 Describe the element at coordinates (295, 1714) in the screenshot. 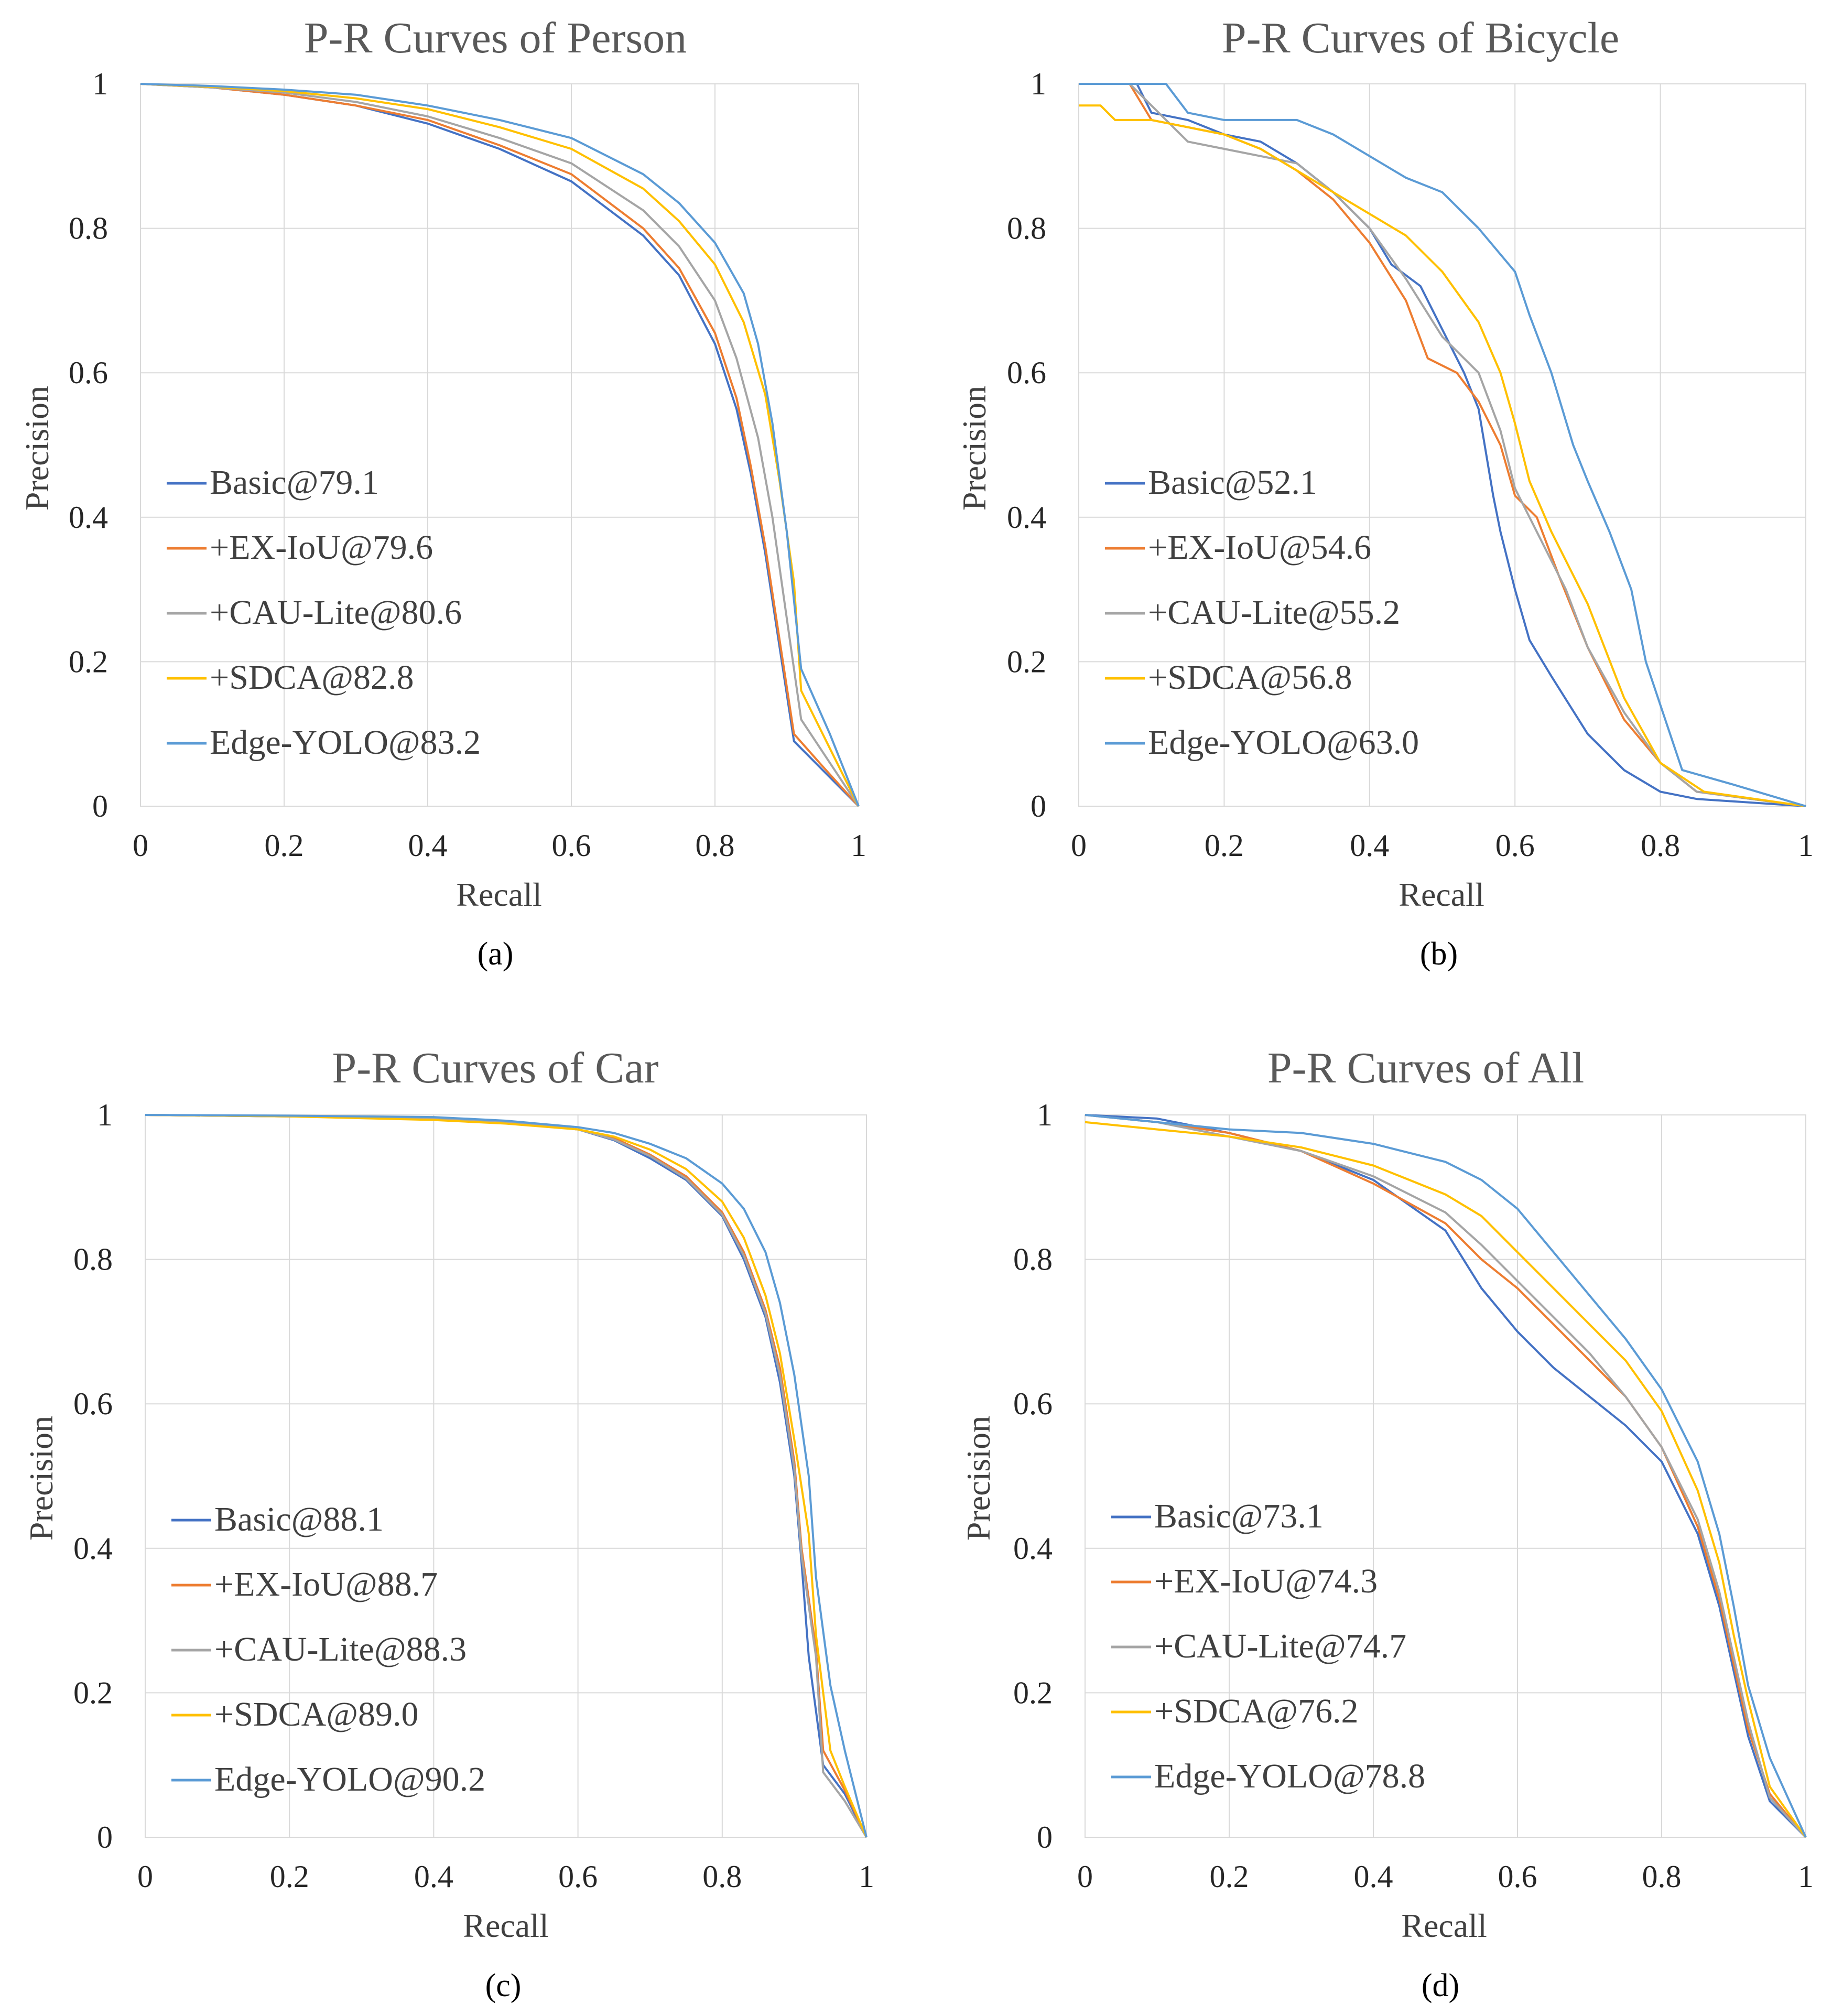

I see `legend-item: +SDCA@89.0` at that location.